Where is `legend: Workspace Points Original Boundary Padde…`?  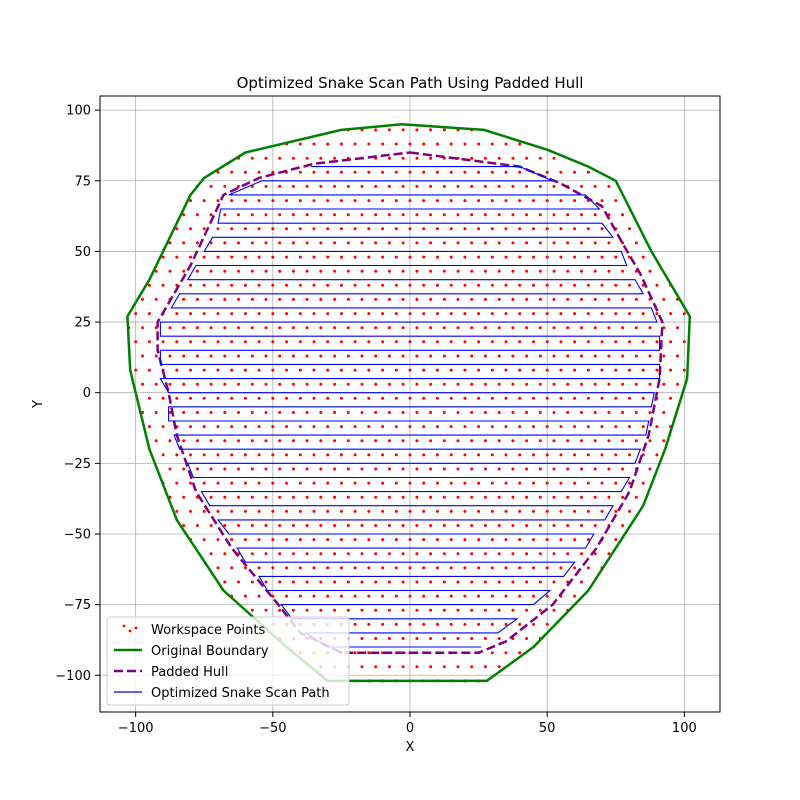 legend: Workspace Points Original Boundary Padde… is located at coordinates (228, 661).